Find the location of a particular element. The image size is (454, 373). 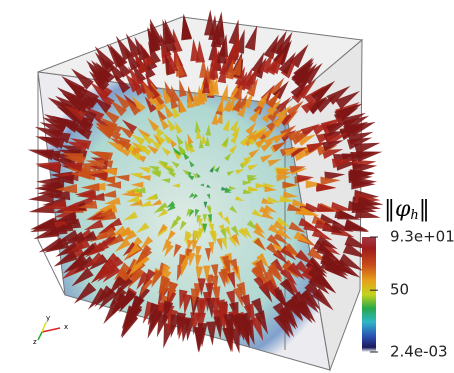

z-label: z is located at coordinates (35, 342).